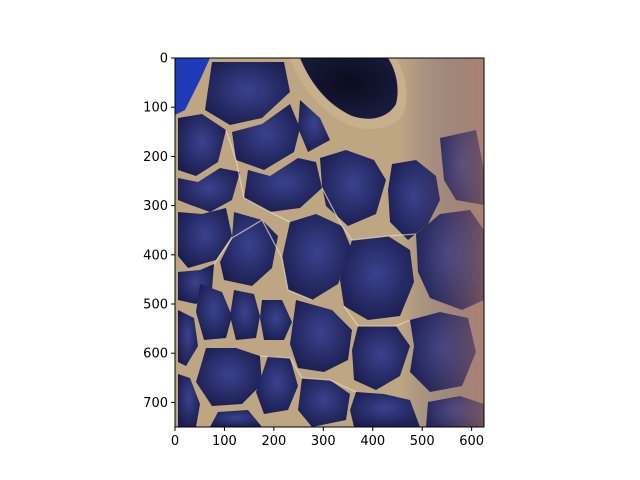 The height and width of the screenshot is (480, 640). What do you see at coordinates (348, 94) in the screenshot?
I see `turtle-eye` at bounding box center [348, 94].